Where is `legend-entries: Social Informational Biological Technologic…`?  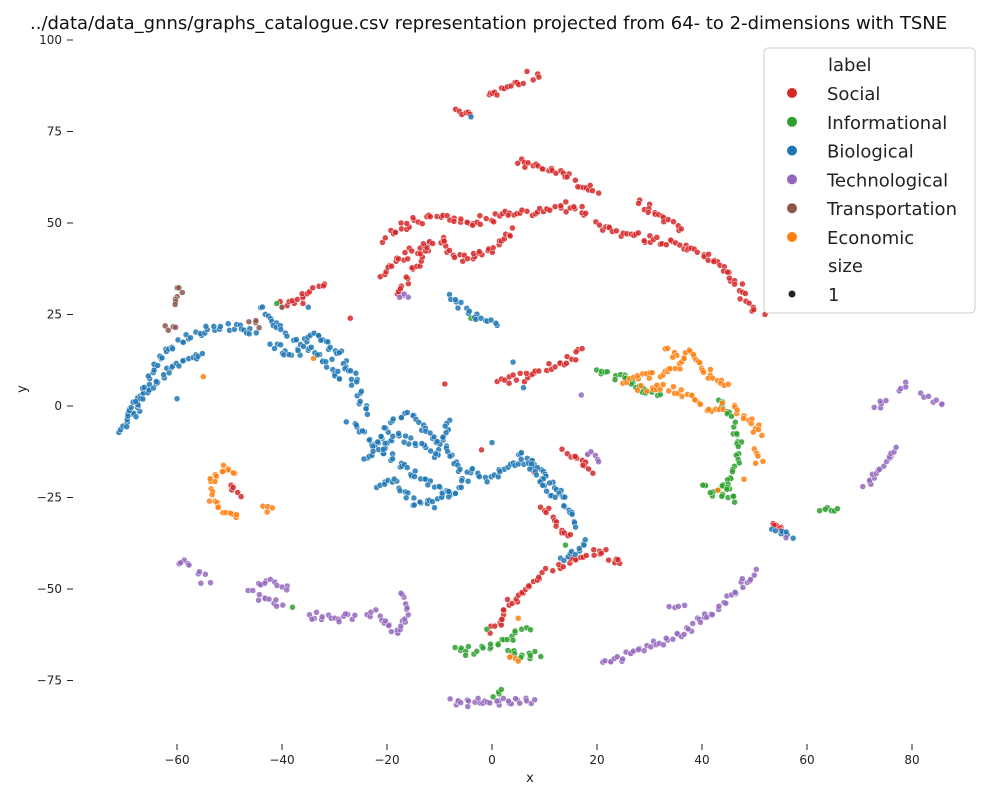
legend-entries: Social Informational Biological Technologic… is located at coordinates (872, 166).